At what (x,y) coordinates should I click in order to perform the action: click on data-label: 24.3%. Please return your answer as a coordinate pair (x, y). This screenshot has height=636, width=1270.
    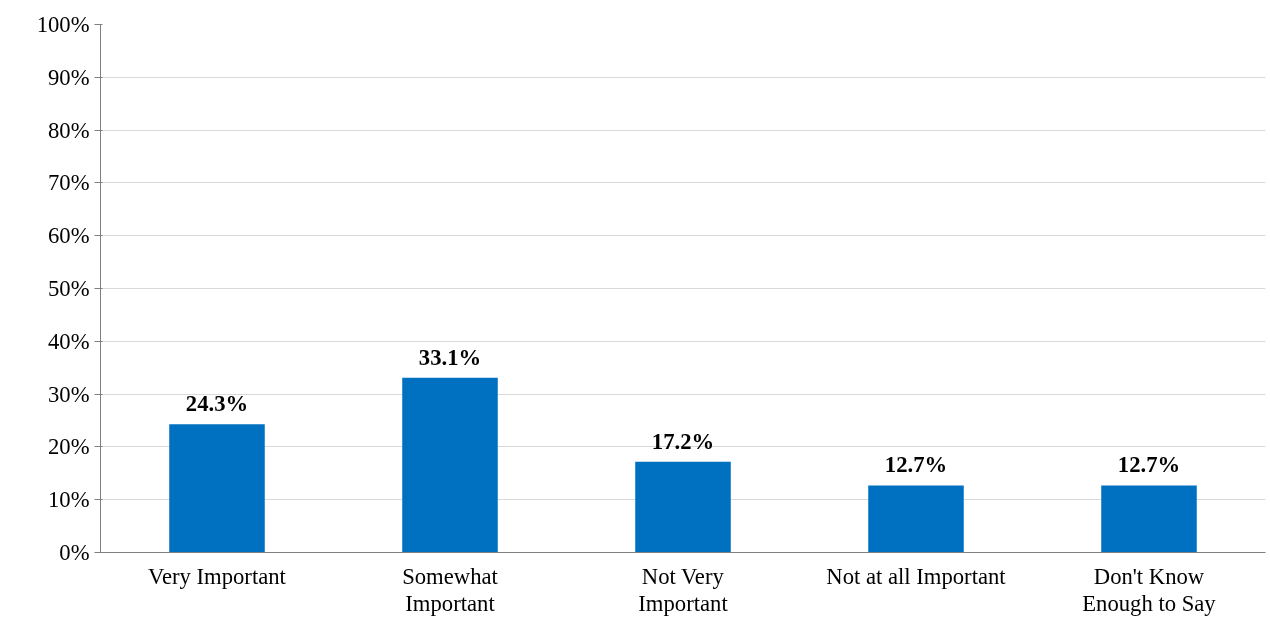
    Looking at the image, I should click on (217, 404).